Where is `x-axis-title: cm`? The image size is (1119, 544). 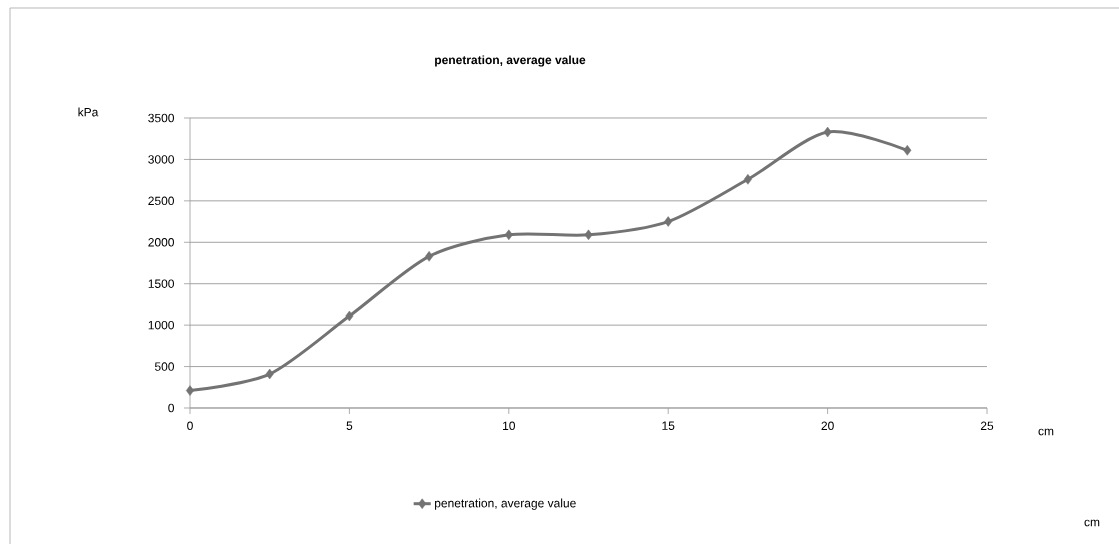
x-axis-title: cm is located at coordinates (1046, 432).